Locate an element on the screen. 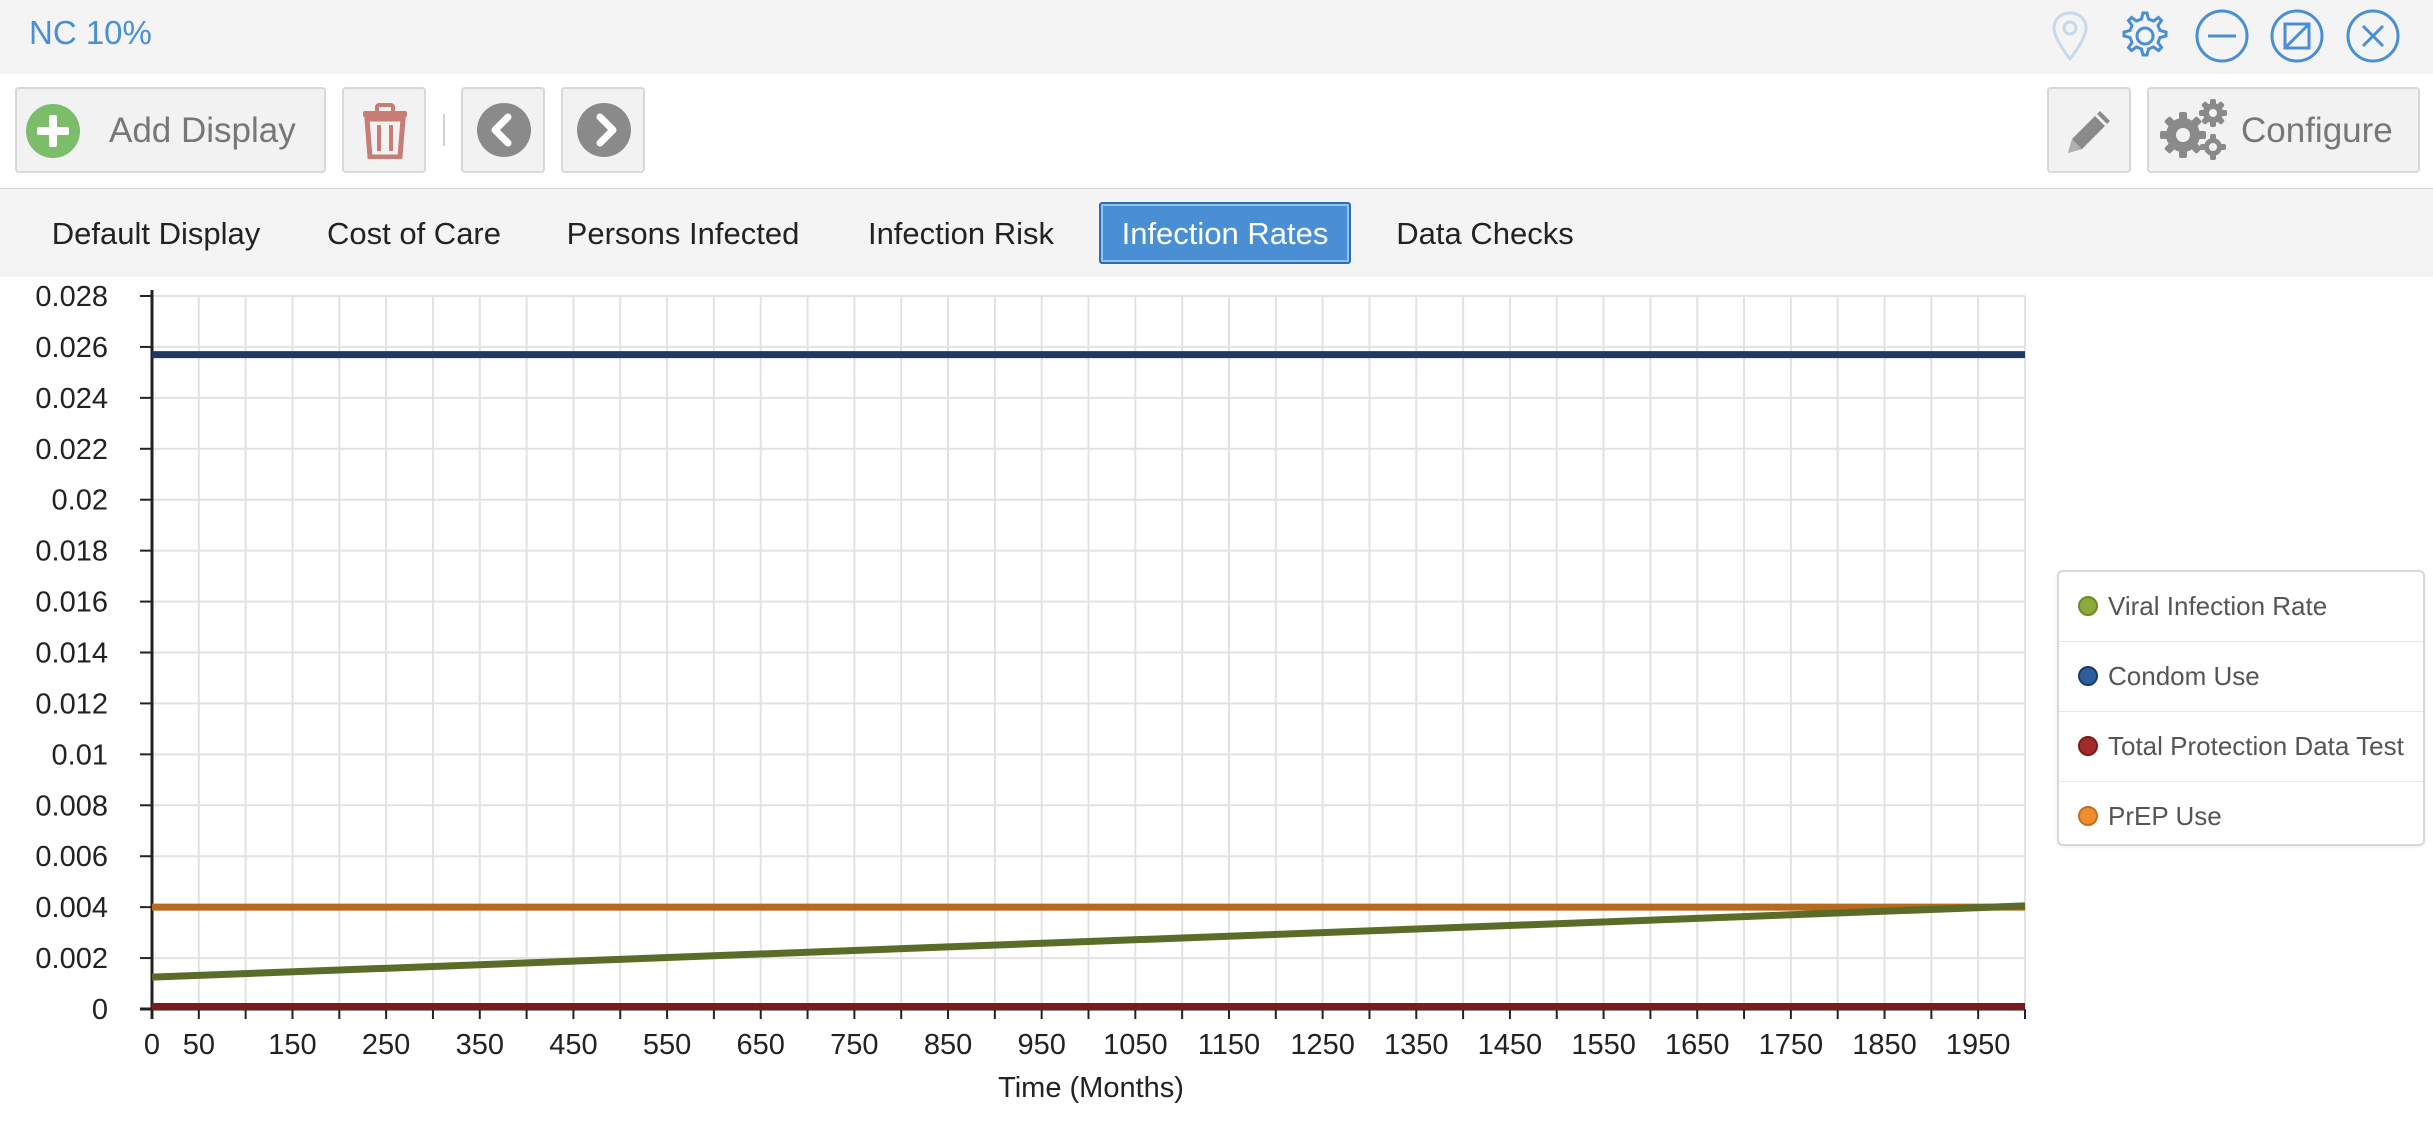  y-tick-label: 0.01 is located at coordinates (80, 755).